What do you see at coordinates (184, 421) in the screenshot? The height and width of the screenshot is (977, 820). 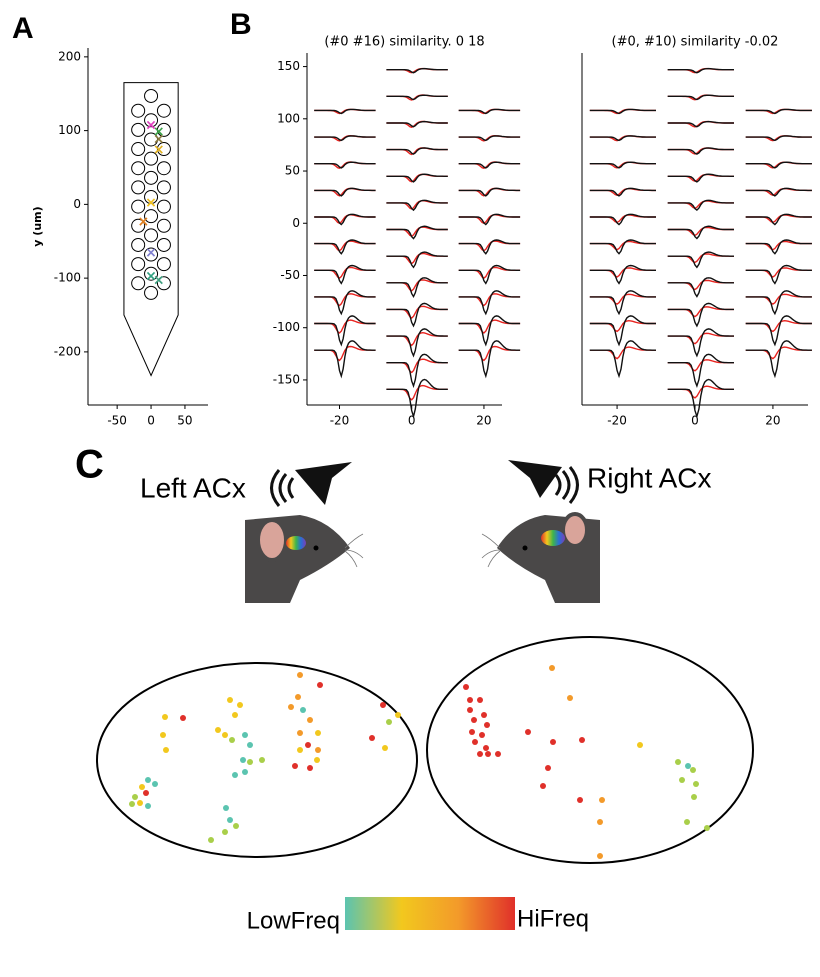 I see `x-tick-label: 50` at bounding box center [184, 421].